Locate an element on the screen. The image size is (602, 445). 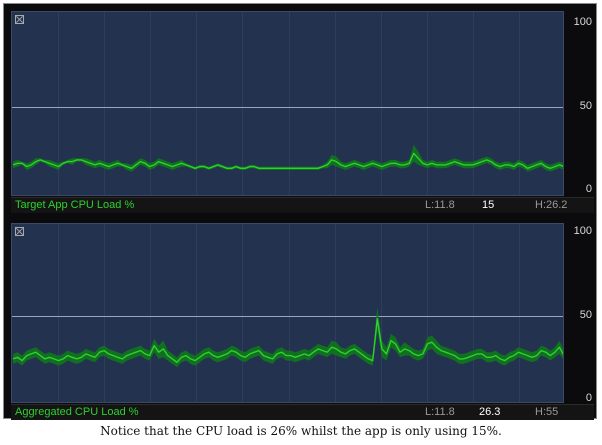
target-app-cpu-axis: 100 50 0 is located at coordinates (579, 103).